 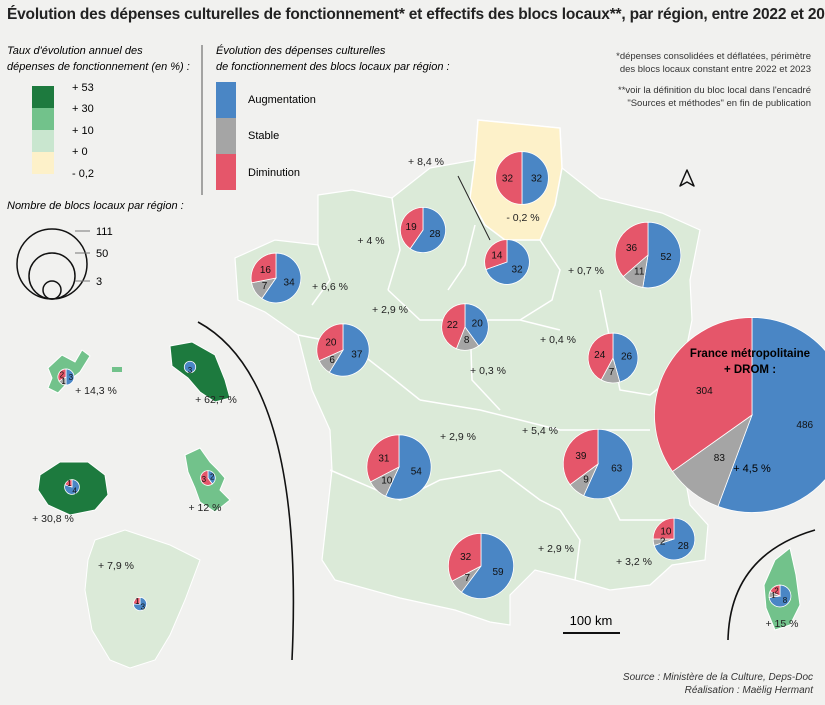 What do you see at coordinates (200, 372) in the screenshot?
I see `region-martinique` at bounding box center [200, 372].